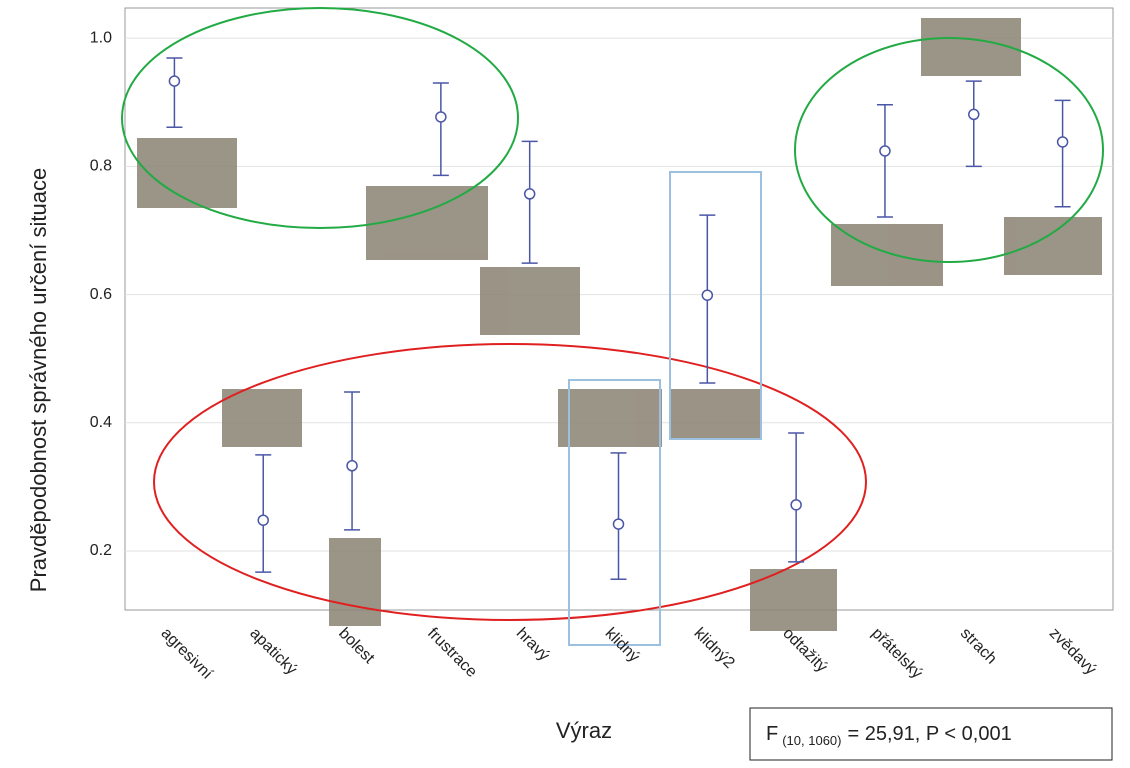  I want to click on x-tick-label: frustrace, so click(452, 653).